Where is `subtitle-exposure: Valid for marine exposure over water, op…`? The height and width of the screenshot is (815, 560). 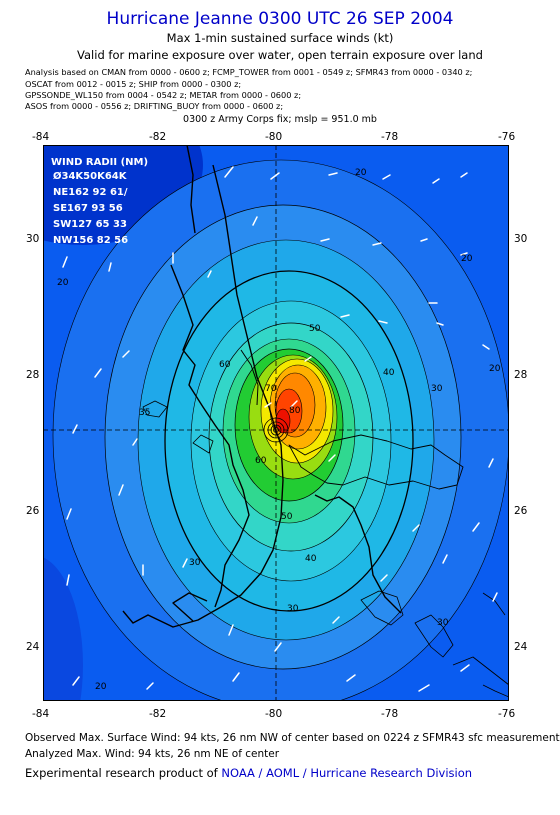 subtitle-exposure: Valid for marine exposure over water, op… is located at coordinates (280, 55).